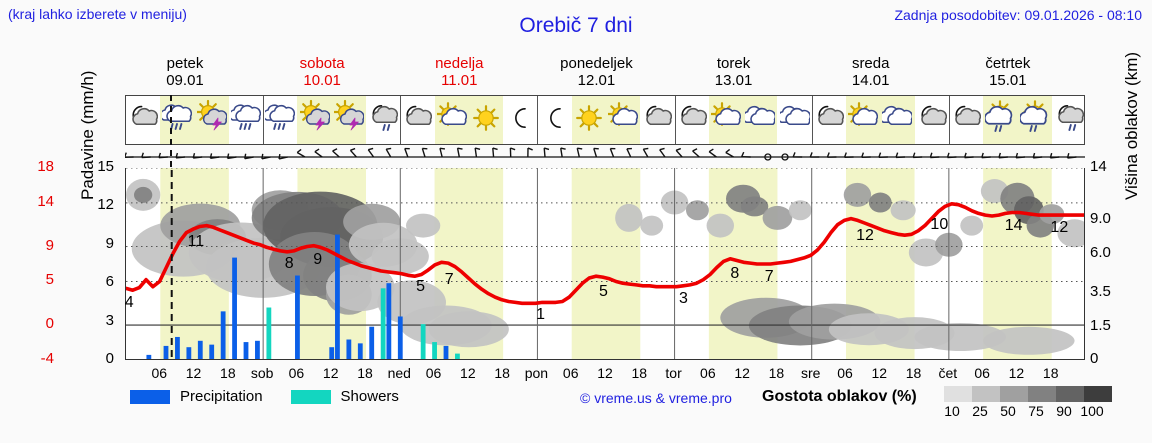  What do you see at coordinates (1018, 15) in the screenshot?
I see `last-update-text: Zadnja posodobitev: 09.01.2026 - 08:10` at bounding box center [1018, 15].